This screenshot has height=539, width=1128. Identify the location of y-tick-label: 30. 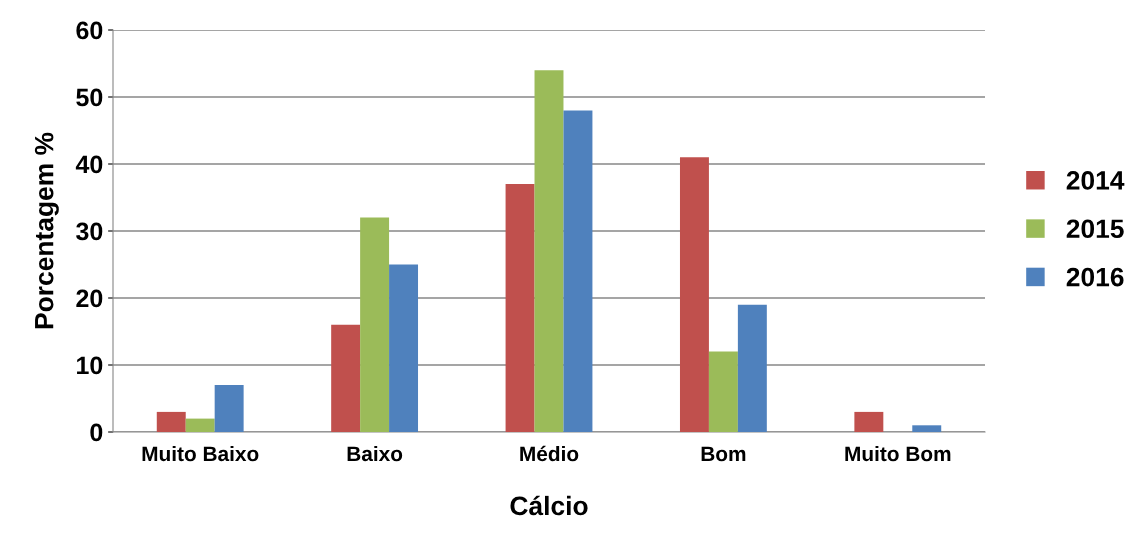
(89, 231).